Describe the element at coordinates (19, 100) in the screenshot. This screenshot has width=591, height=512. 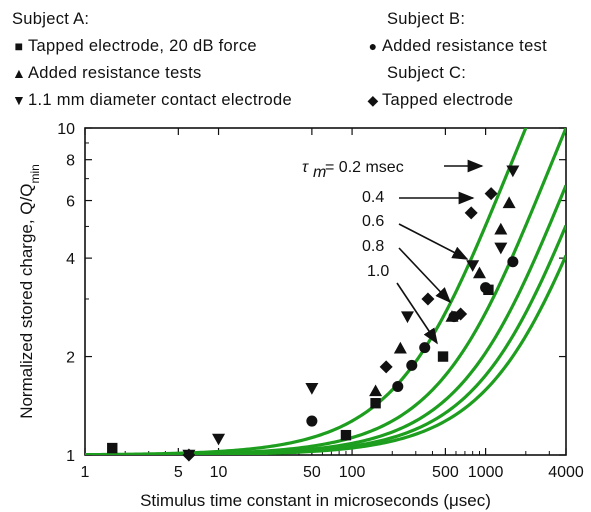
I see `triangle-down-icon: ▼` at that location.